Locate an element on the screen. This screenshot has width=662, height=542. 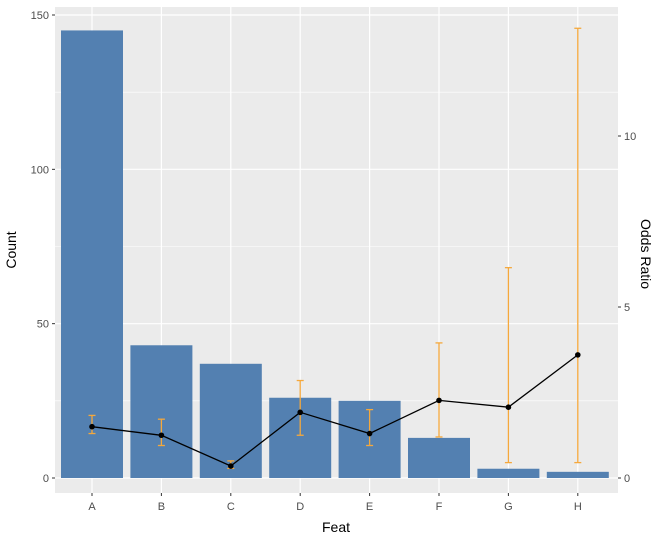
bar-B is located at coordinates (161, 411).